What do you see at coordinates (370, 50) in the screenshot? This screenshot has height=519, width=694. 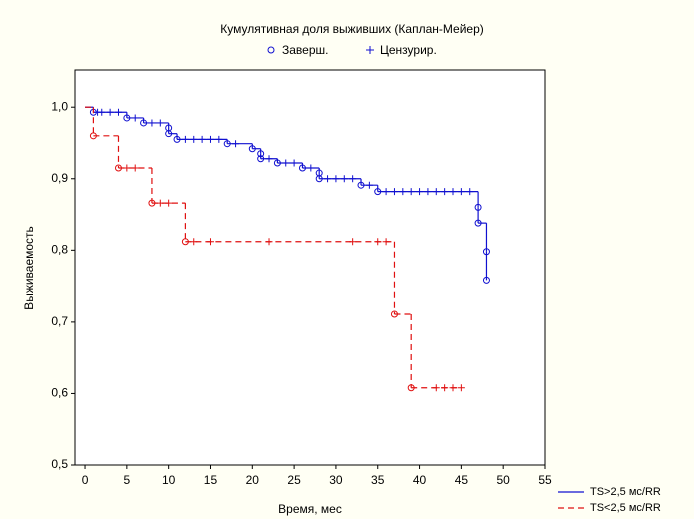 I see `legend-censored-marker` at bounding box center [370, 50].